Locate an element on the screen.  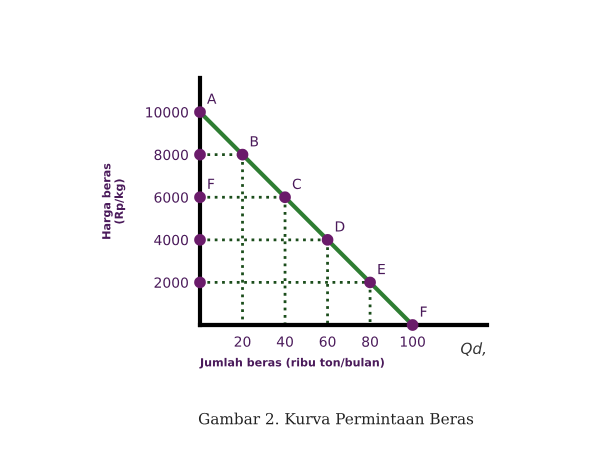
y-tick-label: 4000 is located at coordinates (171, 240).